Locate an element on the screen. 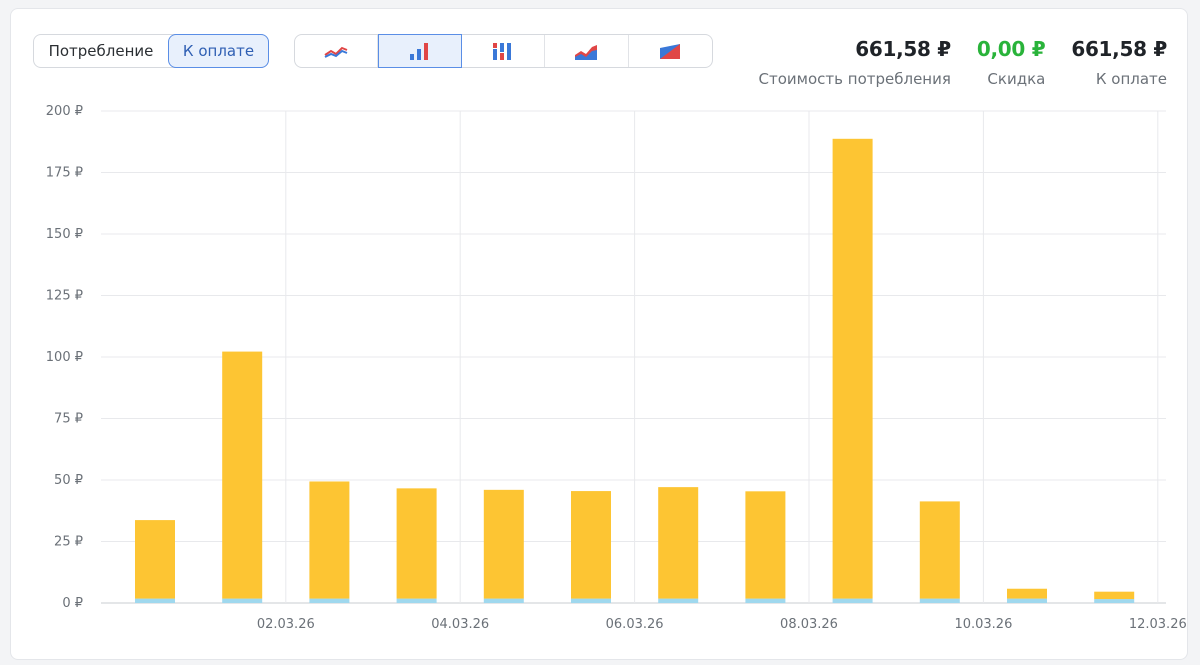 The width and height of the screenshot is (1200, 665). mode-switch: Потребление К оплате is located at coordinates (151, 51).